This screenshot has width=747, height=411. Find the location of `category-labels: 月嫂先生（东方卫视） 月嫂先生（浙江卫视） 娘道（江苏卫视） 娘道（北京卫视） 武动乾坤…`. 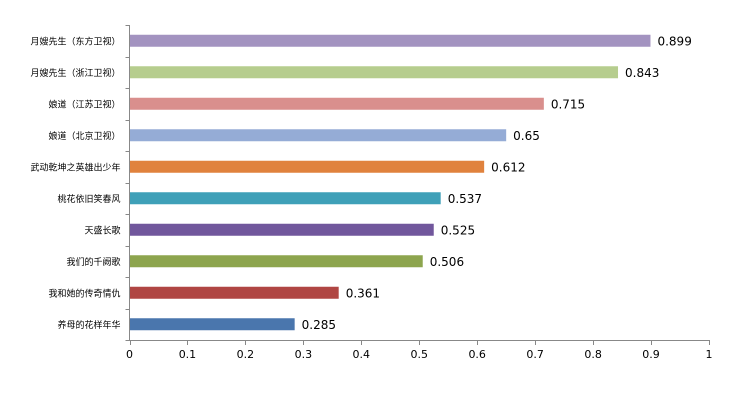

category-labels: 月嫂先生（东方卫视） 月嫂先生（浙江卫视） 娘道（江苏卫视） 娘道（北京卫视） 武动乾坤… is located at coordinates (75, 183).